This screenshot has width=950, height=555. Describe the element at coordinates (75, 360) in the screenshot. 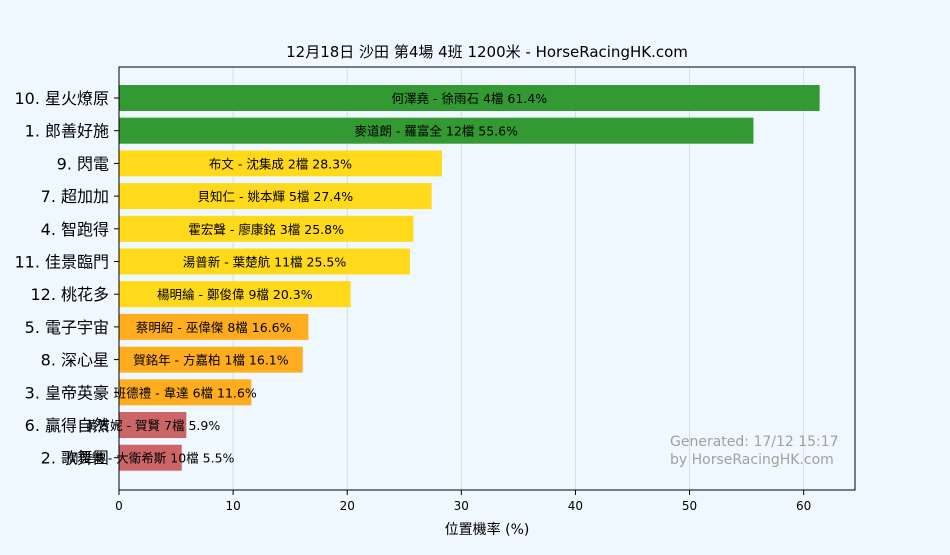

I see `y-tick-label: 8. 深心星` at that location.